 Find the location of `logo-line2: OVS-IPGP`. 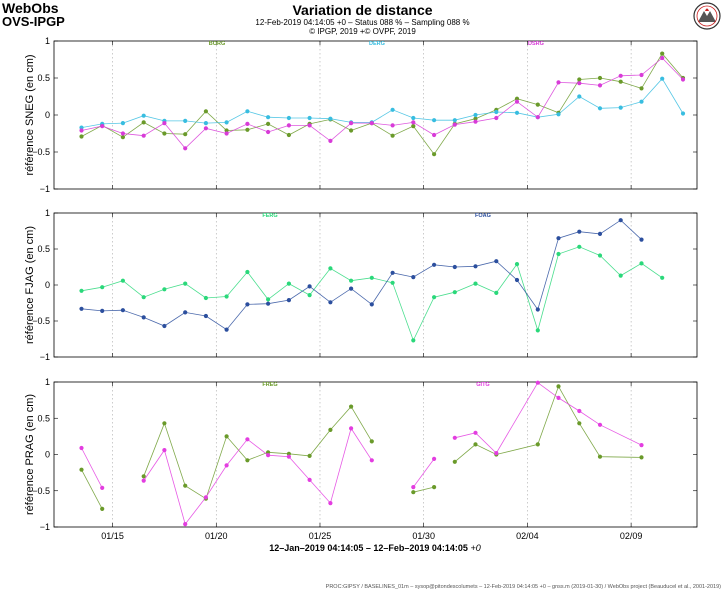

logo-line2: OVS-IPGP is located at coordinates (33, 21).